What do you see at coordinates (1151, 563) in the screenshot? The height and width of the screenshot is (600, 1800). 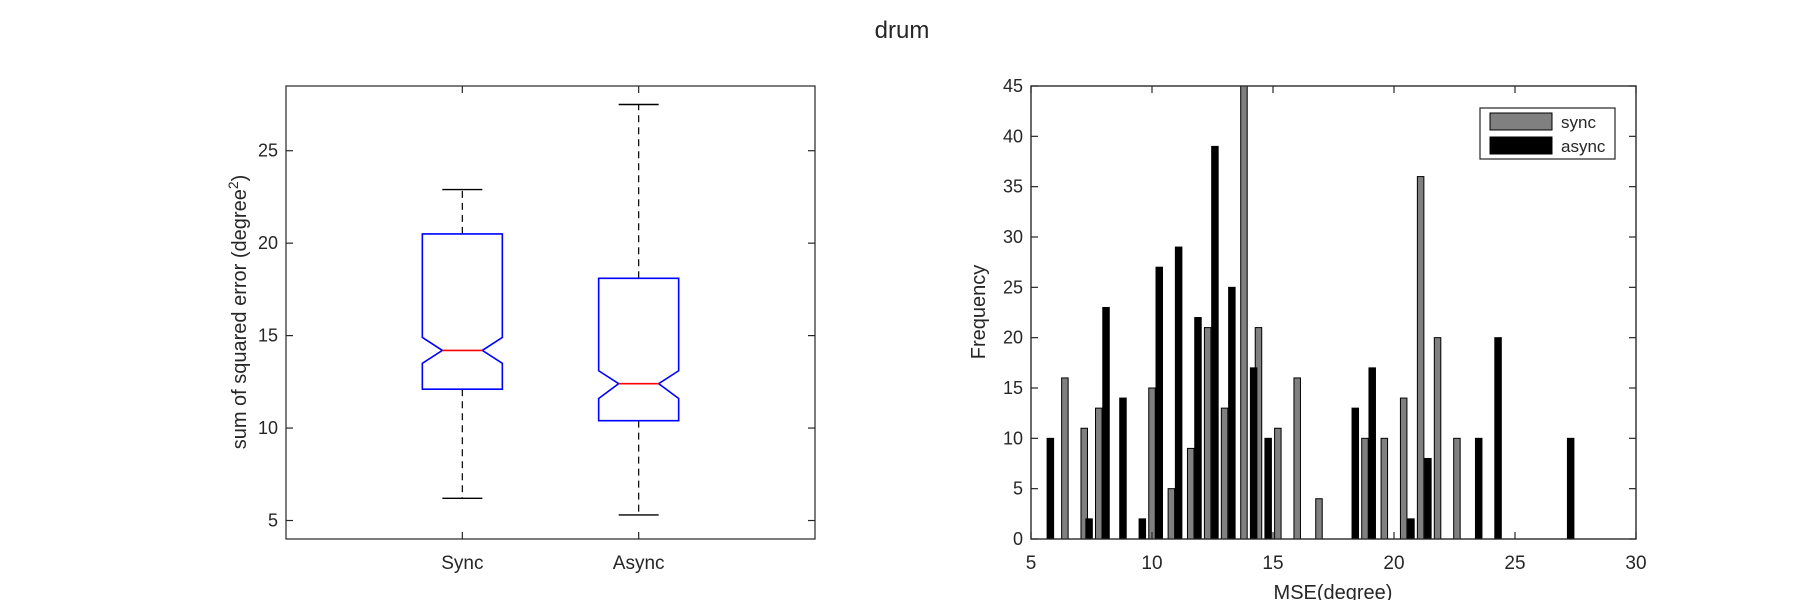 I see `histogram-x-tick-label: 10` at bounding box center [1151, 563].